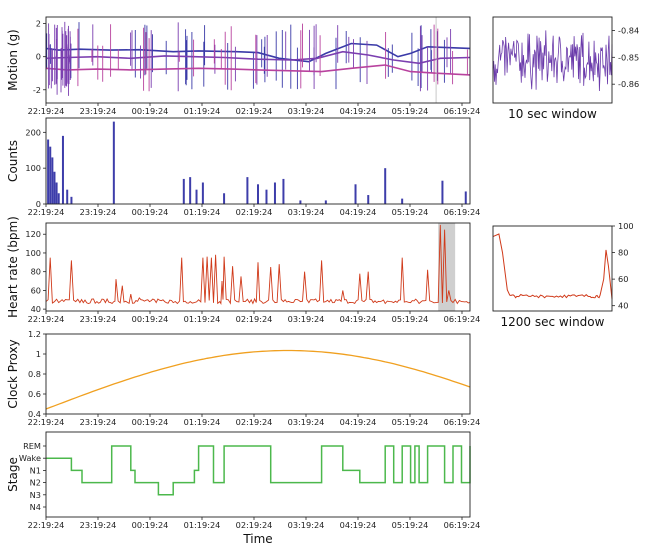  What do you see at coordinates (36, 272) in the screenshot?
I see `y-tick-label: 80` at bounding box center [36, 272].